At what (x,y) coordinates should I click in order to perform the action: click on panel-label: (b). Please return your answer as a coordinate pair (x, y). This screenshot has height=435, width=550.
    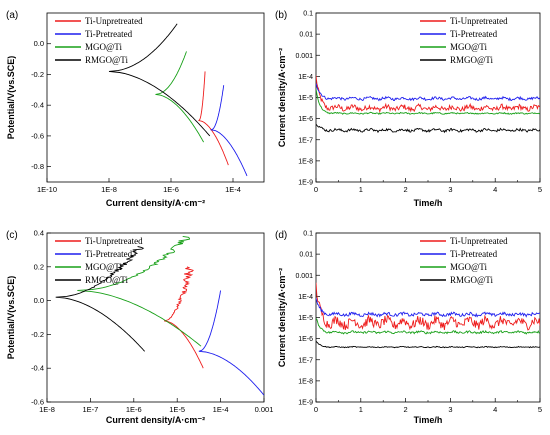
    Looking at the image, I should click on (281, 15).